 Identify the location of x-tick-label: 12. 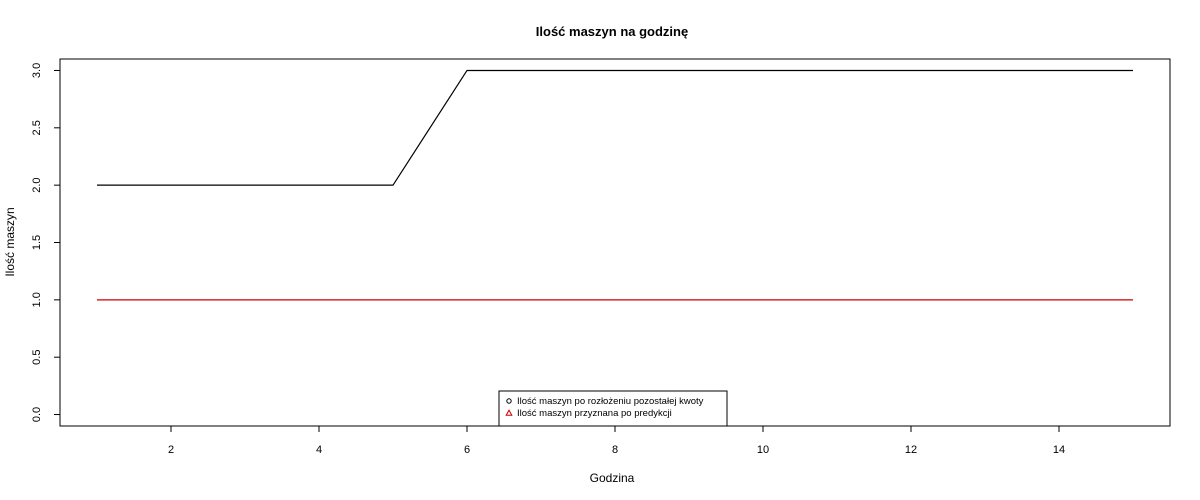
(911, 450).